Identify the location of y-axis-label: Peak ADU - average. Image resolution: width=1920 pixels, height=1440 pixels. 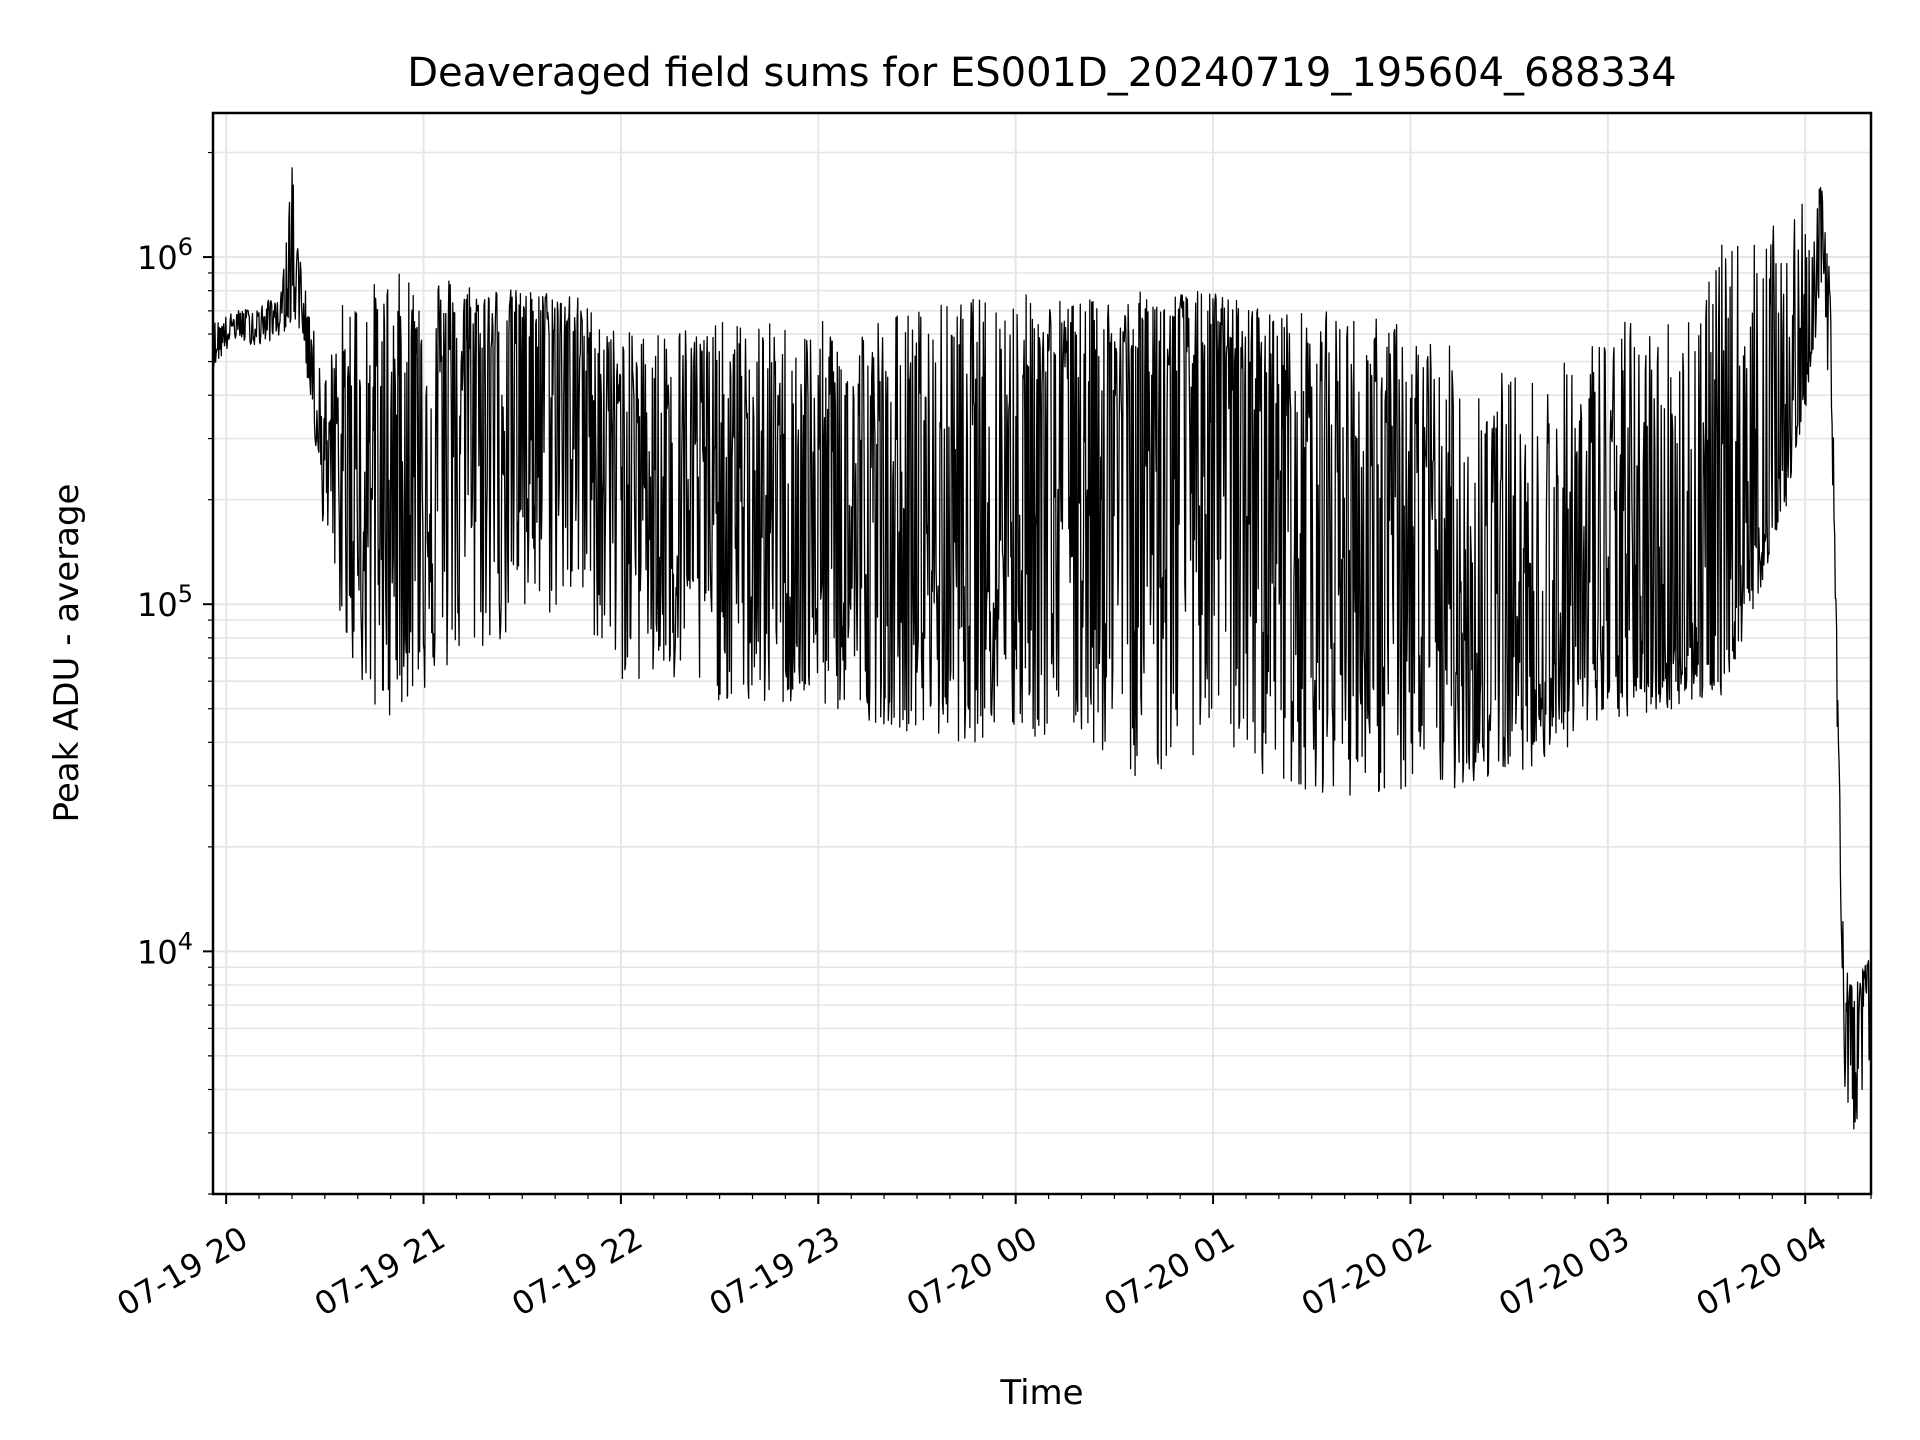
(67, 653).